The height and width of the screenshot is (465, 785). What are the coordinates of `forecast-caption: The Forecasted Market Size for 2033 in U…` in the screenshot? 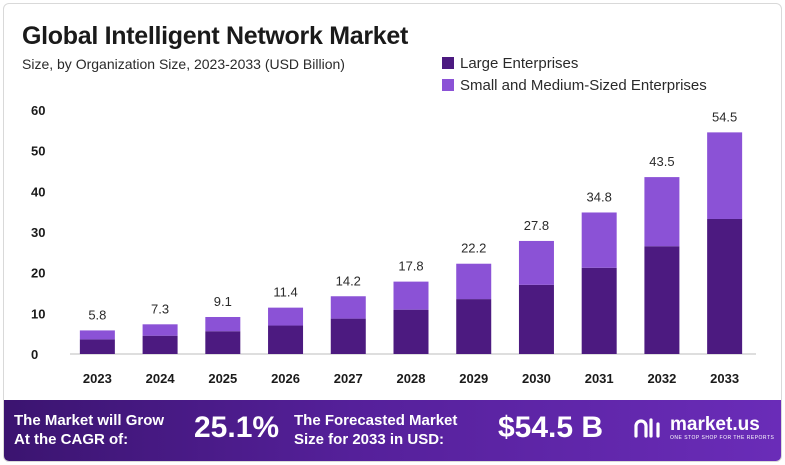 It's located at (375, 430).